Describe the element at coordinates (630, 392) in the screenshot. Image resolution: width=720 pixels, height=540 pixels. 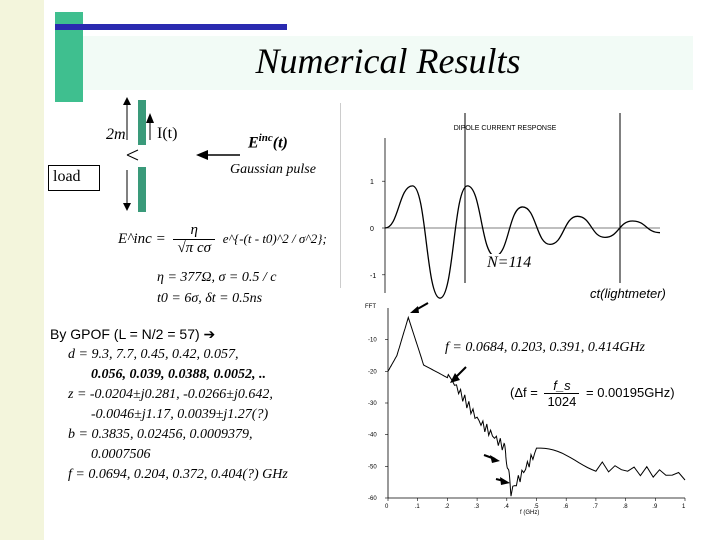
I see `delta-rhs: = 0.00195GHz)` at that location.